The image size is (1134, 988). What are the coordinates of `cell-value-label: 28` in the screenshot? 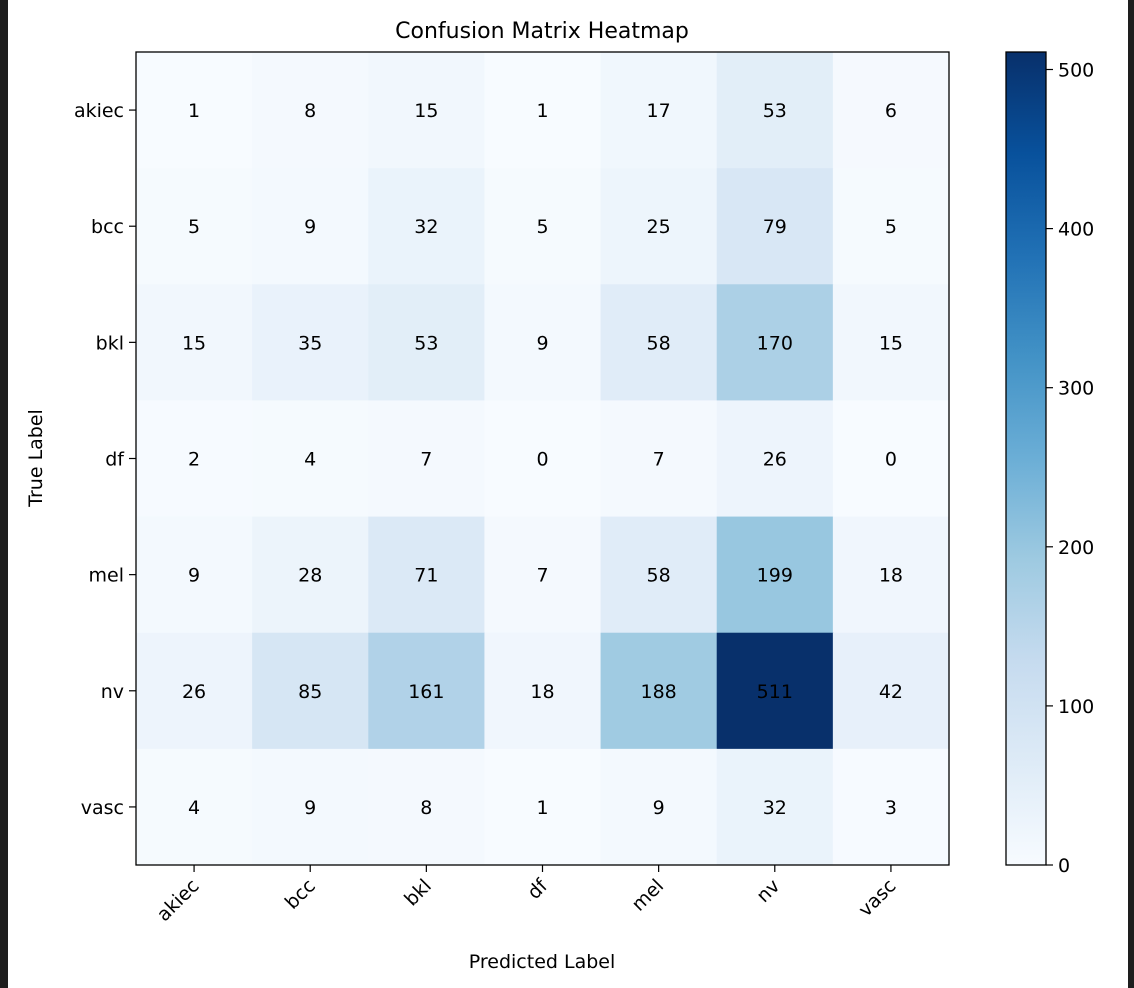 It's located at (310, 576).